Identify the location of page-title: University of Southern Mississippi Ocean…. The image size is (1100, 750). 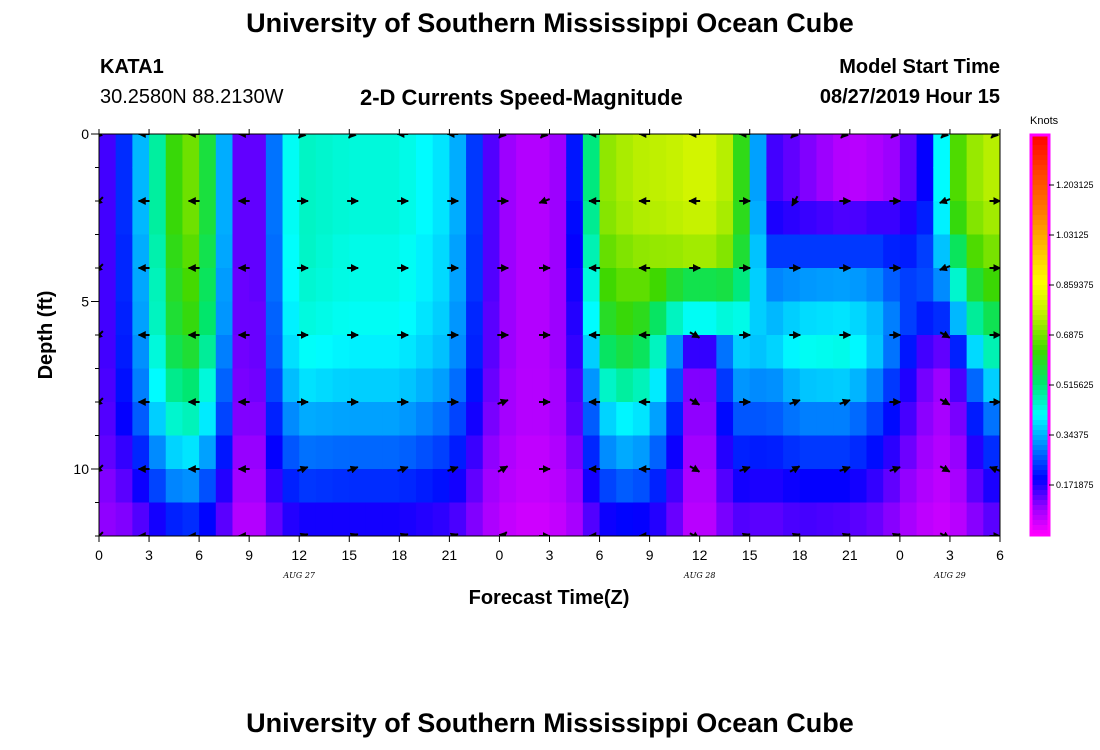
(550, 23).